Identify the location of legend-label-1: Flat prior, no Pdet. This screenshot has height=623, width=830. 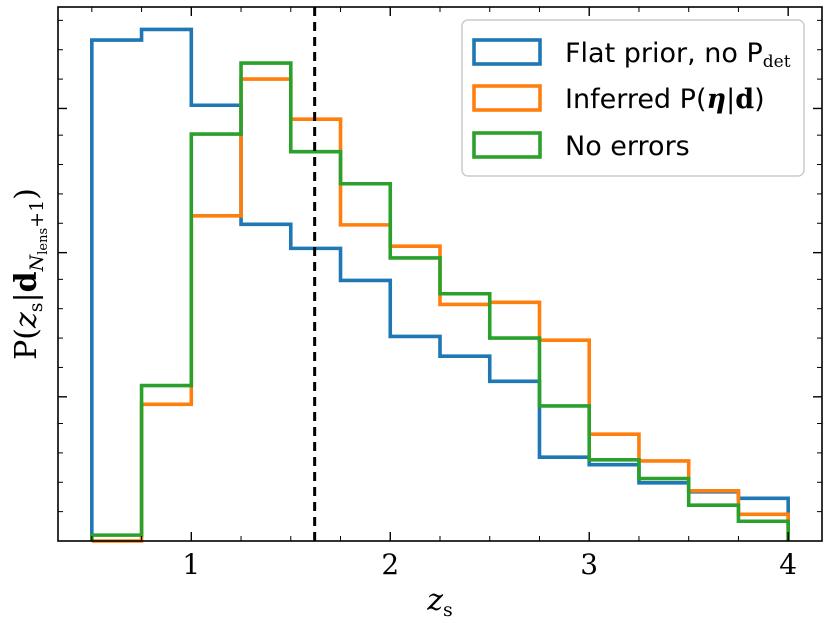
(678, 55).